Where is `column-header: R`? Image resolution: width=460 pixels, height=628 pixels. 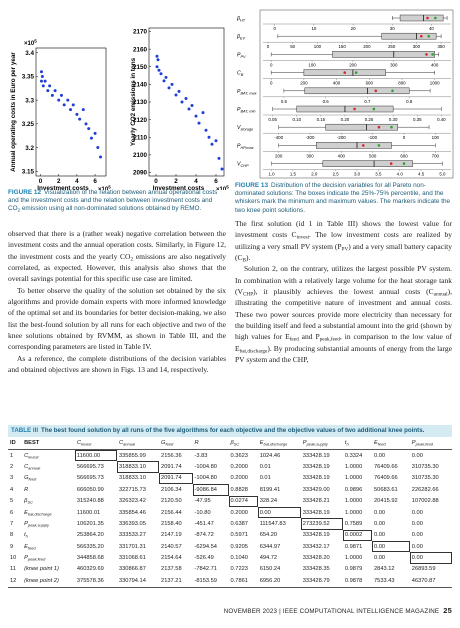
column-header: R is located at coordinates (210, 443).